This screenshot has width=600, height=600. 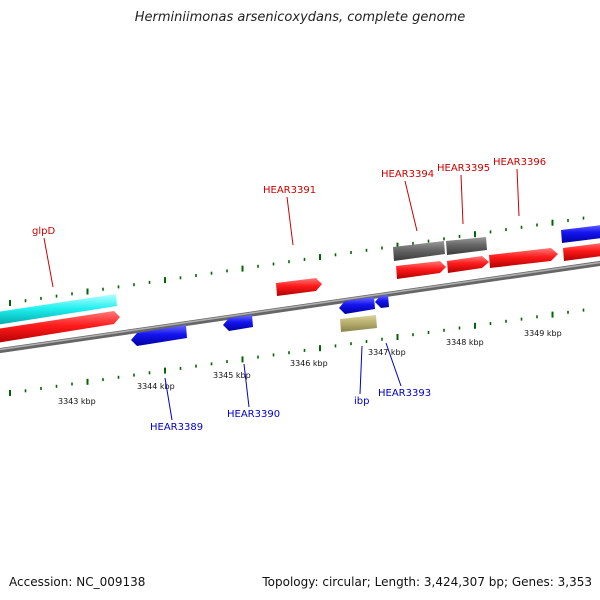 I want to click on gene-gray-HEAR3395, so click(x=466, y=246).